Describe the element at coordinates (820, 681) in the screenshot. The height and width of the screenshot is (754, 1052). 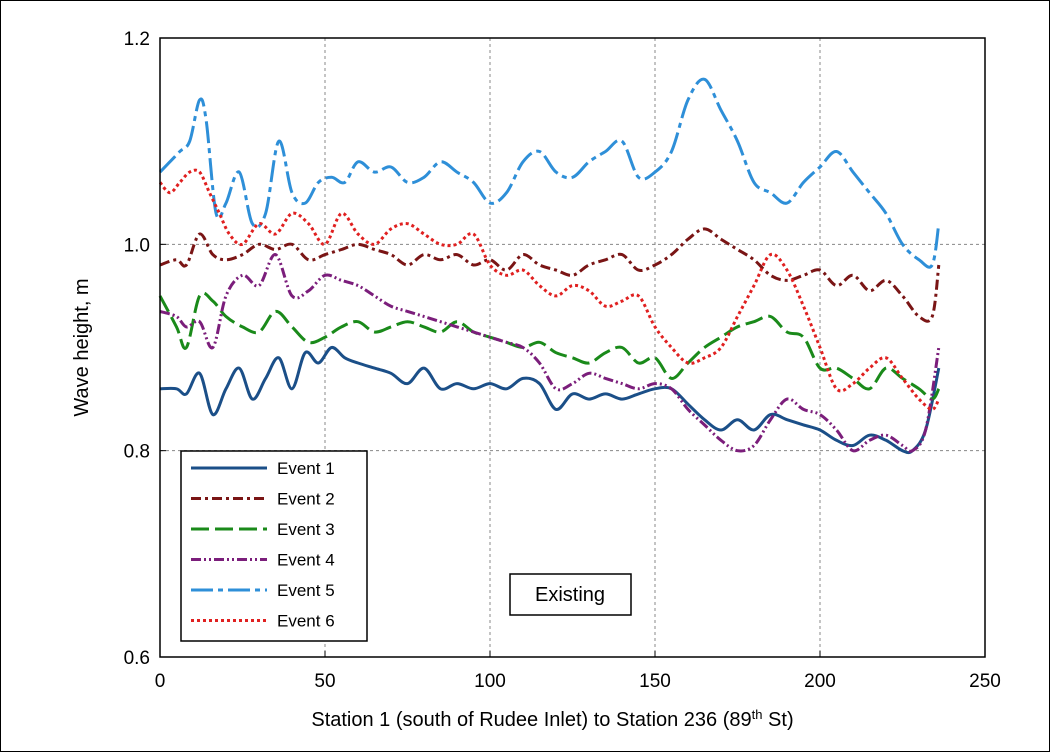
I see `x-tick-label: 200` at that location.